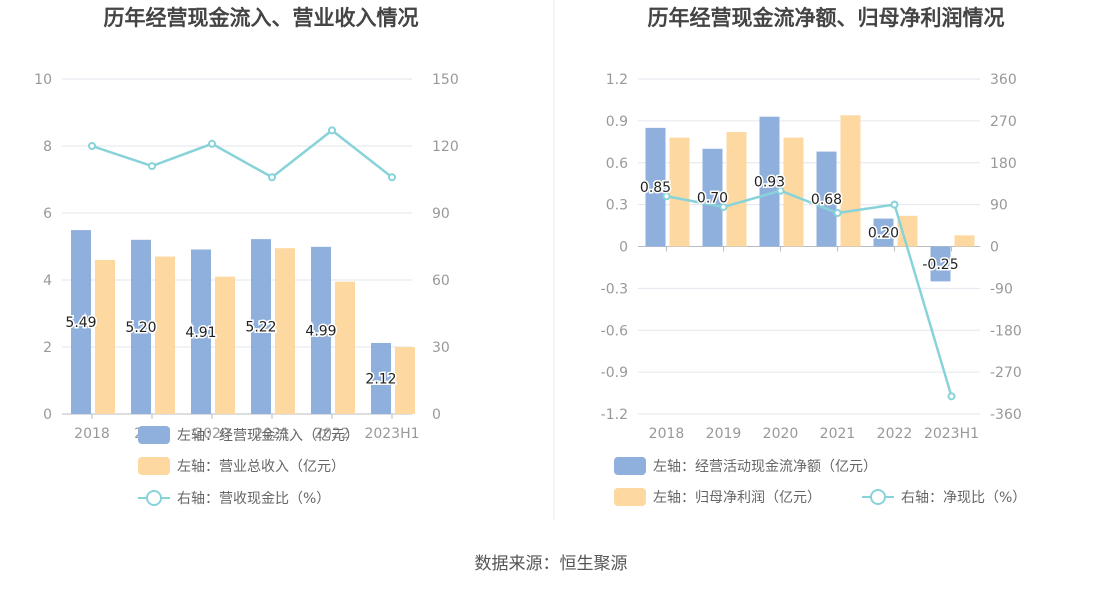  What do you see at coordinates (272, 434) in the screenshot?
I see `chart1-category-label: 2021` at bounding box center [272, 434].